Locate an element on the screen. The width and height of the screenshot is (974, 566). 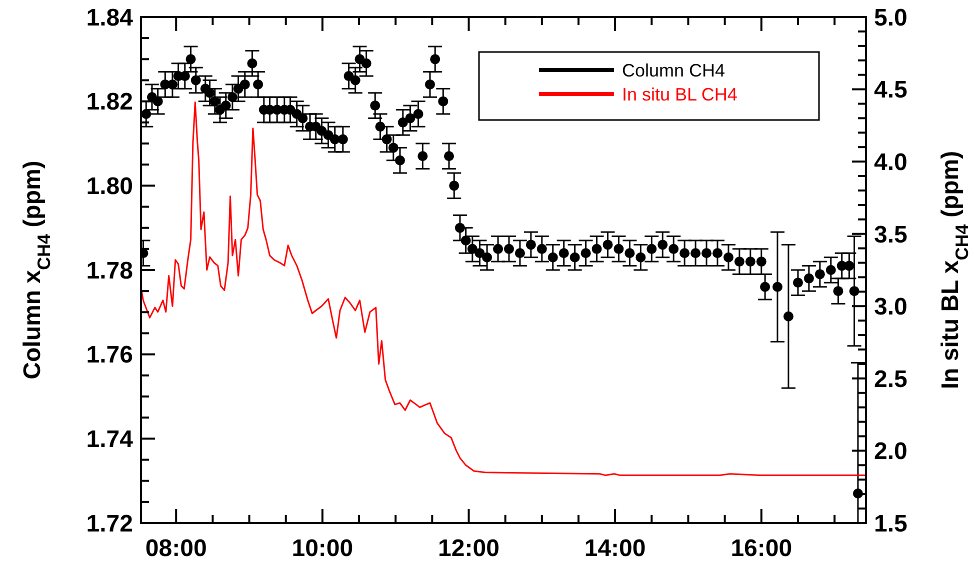
y2-tick-label: 3.5 is located at coordinates (891, 234).